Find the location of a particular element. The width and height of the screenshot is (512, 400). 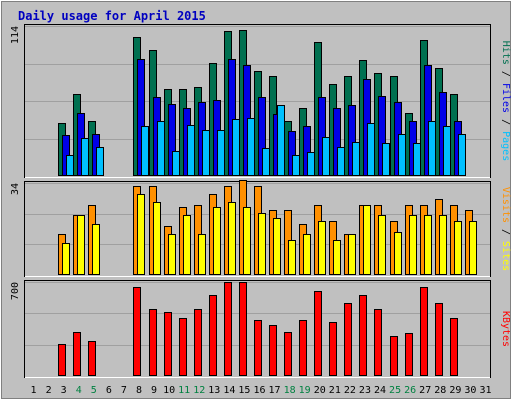

x-tick-label: 9 is located at coordinates (154, 390).